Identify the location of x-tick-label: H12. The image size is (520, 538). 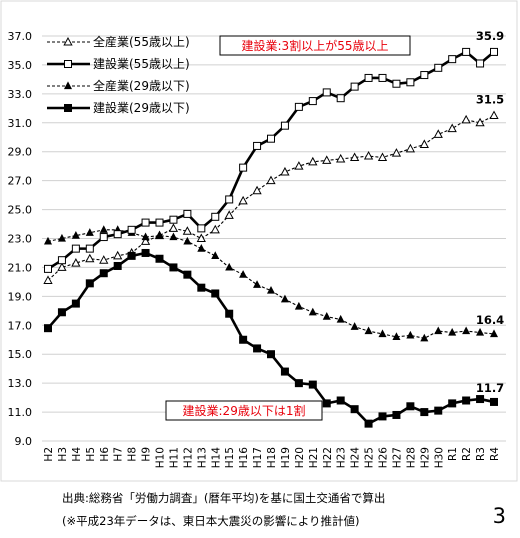
(188, 457).